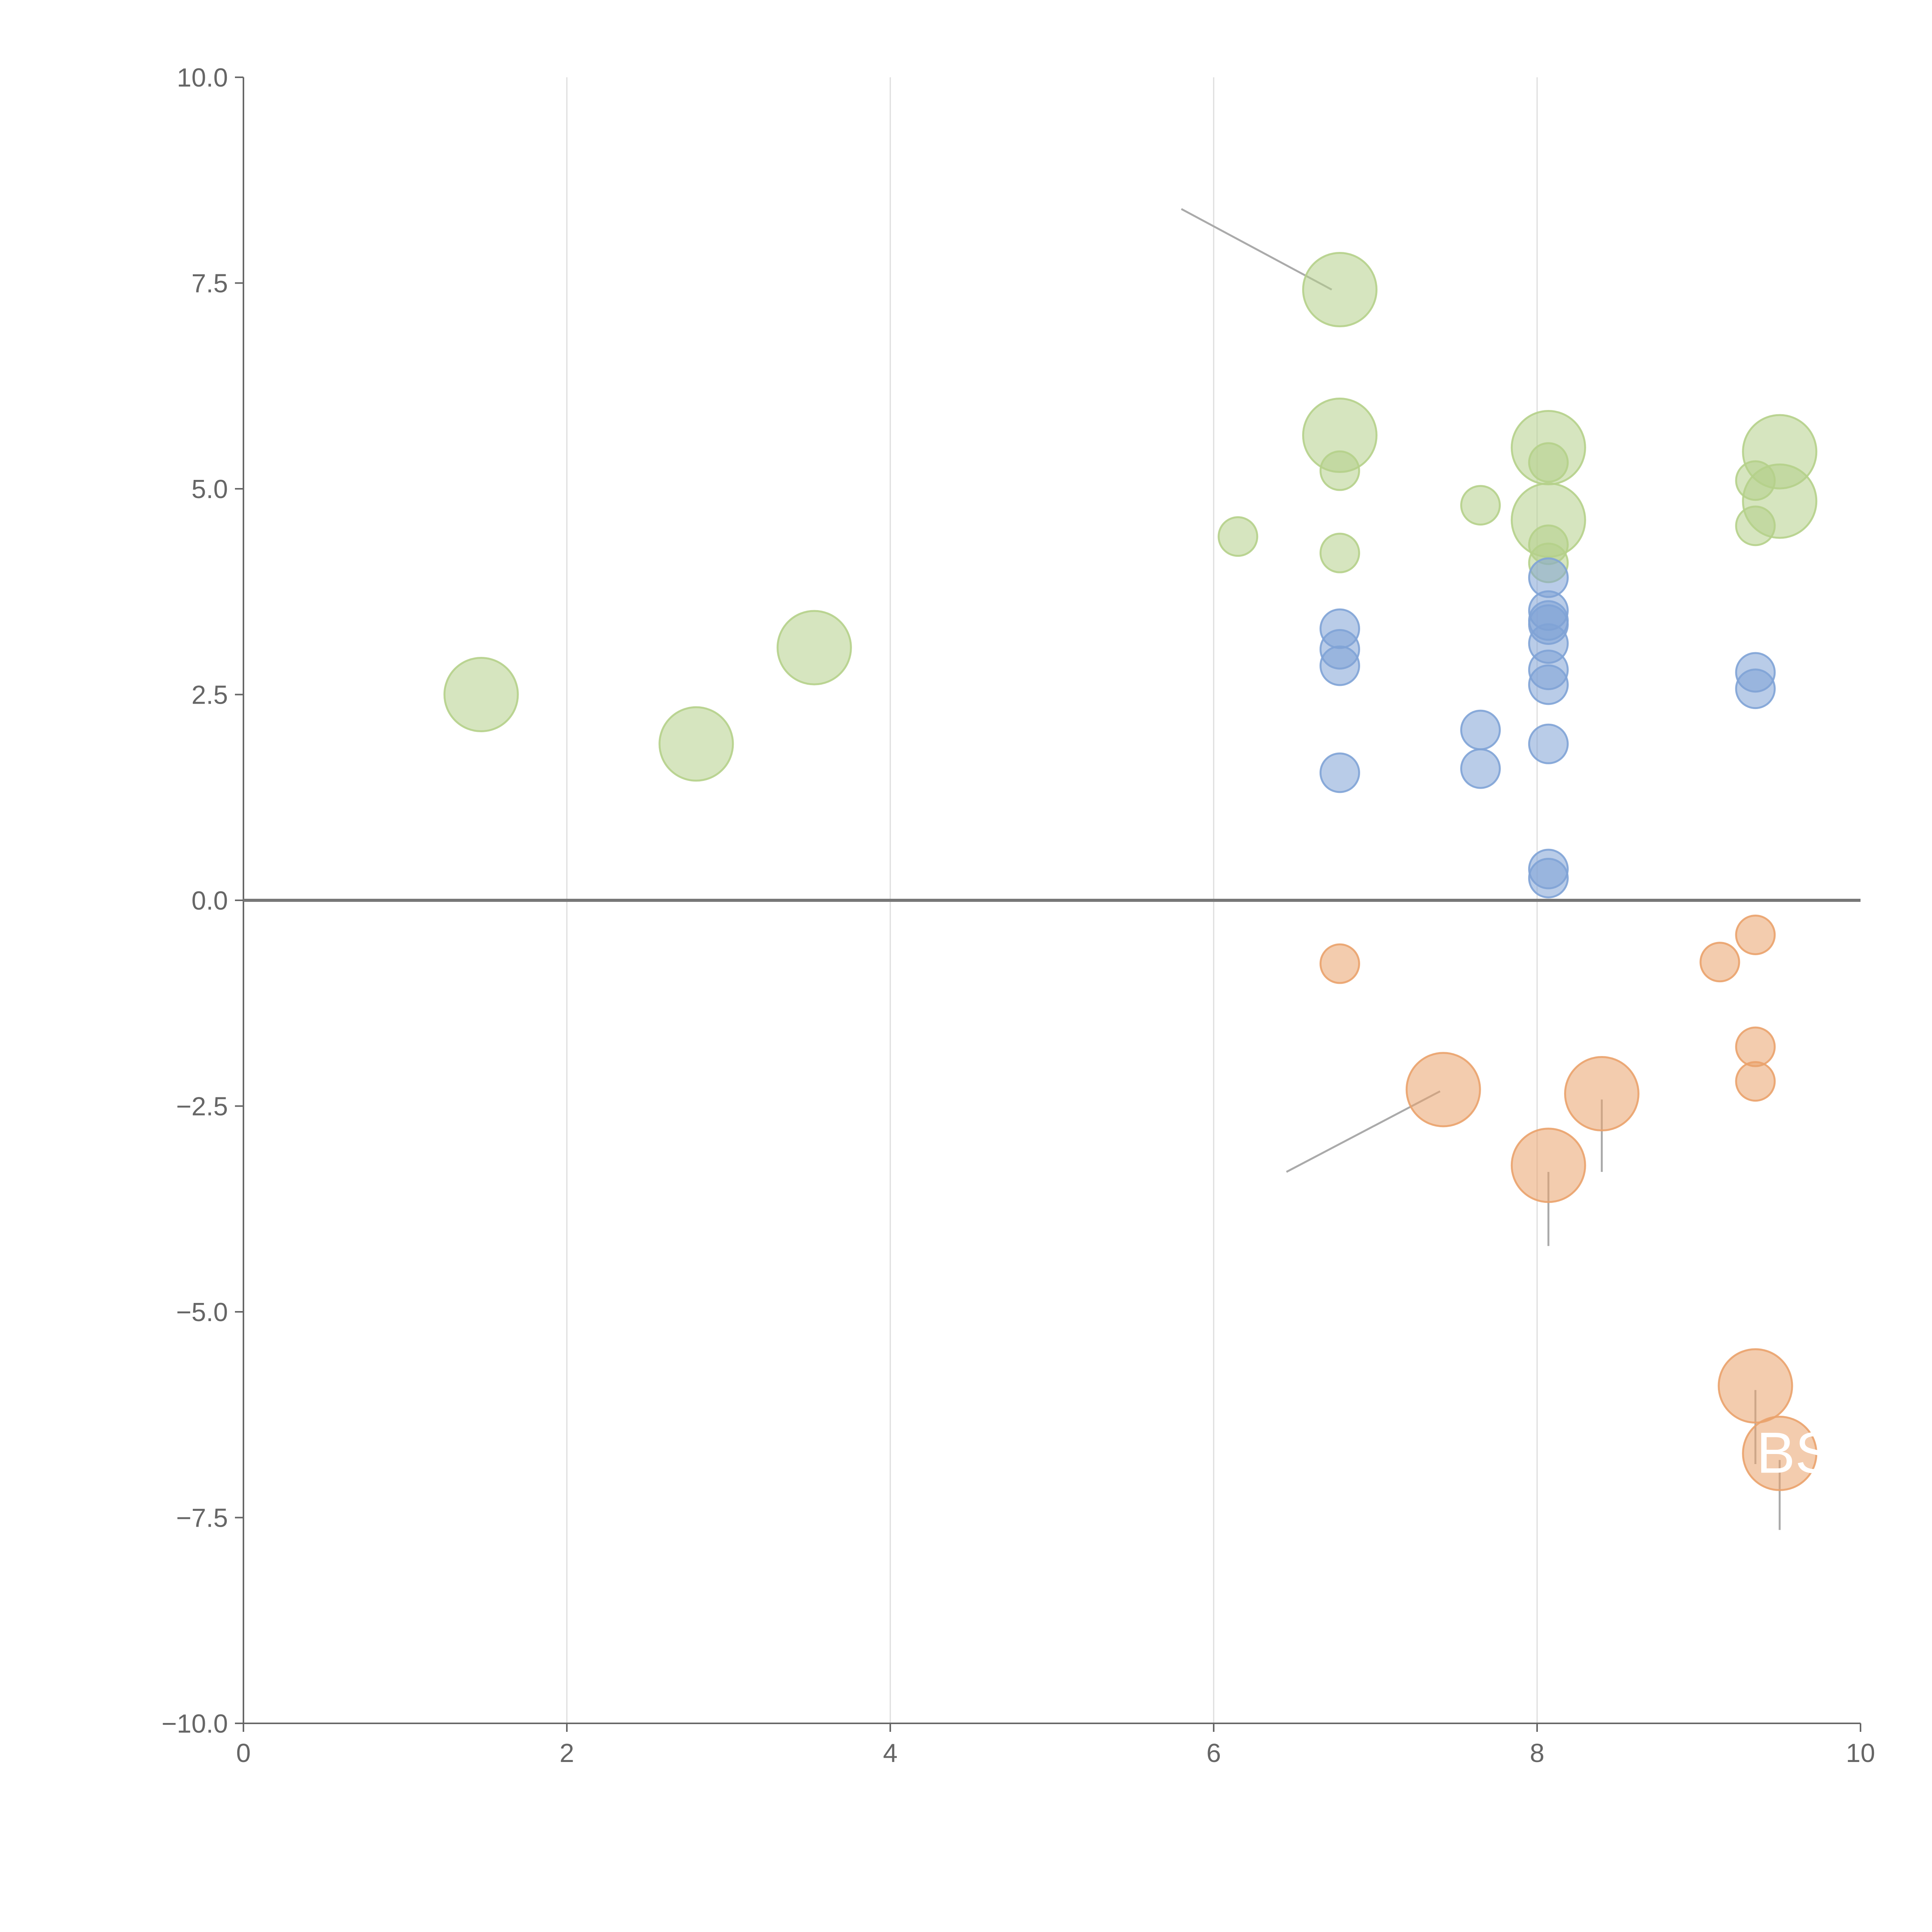 The height and width of the screenshot is (1932, 1932). What do you see at coordinates (209, 284) in the screenshot?
I see `y-tick-label: 7.5` at bounding box center [209, 284].